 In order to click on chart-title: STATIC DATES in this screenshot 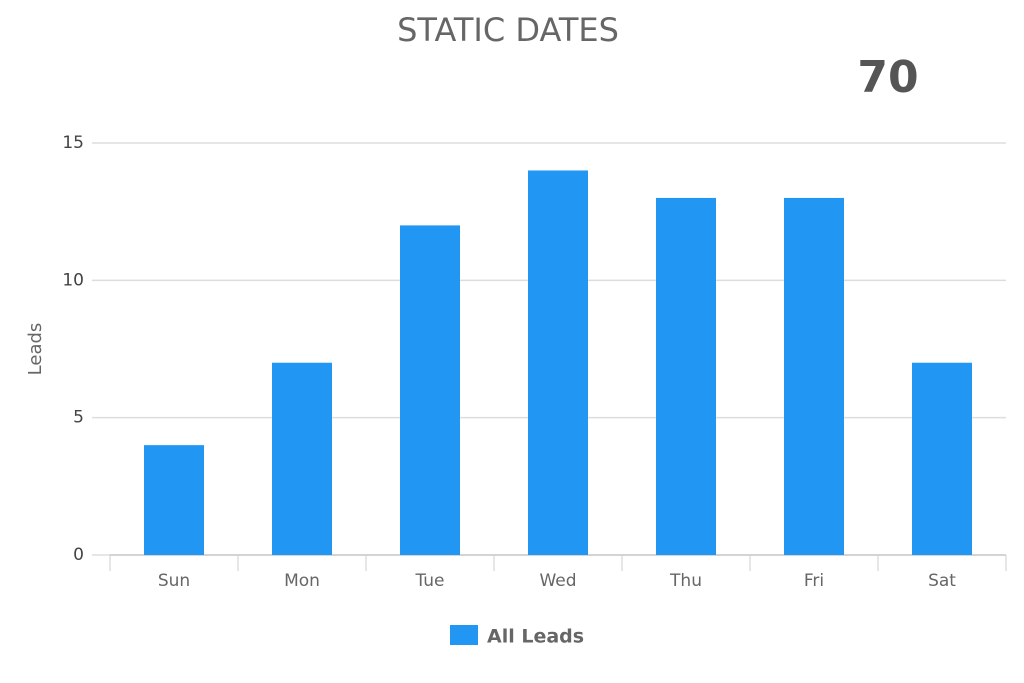, I will do `click(508, 30)`.